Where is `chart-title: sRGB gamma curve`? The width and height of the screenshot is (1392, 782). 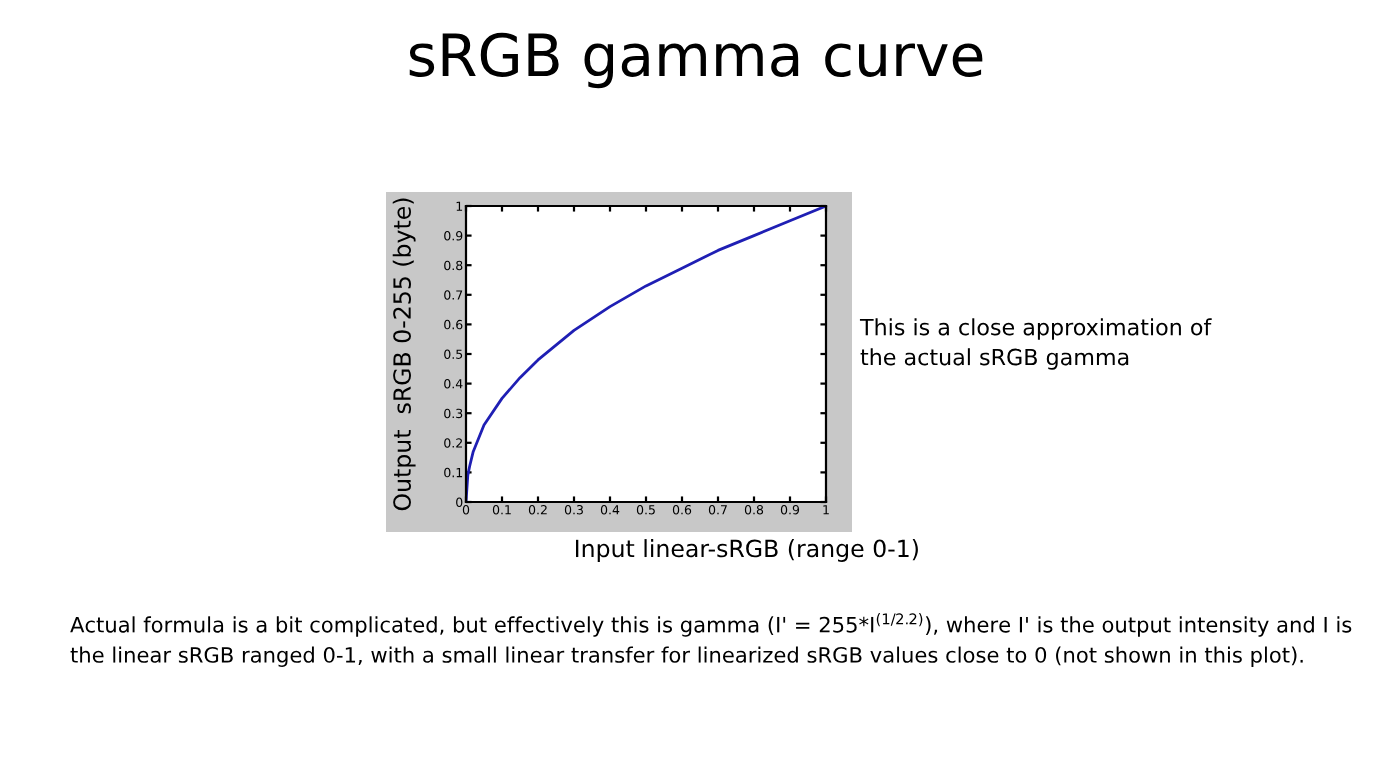 chart-title: sRGB gamma curve is located at coordinates (696, 60).